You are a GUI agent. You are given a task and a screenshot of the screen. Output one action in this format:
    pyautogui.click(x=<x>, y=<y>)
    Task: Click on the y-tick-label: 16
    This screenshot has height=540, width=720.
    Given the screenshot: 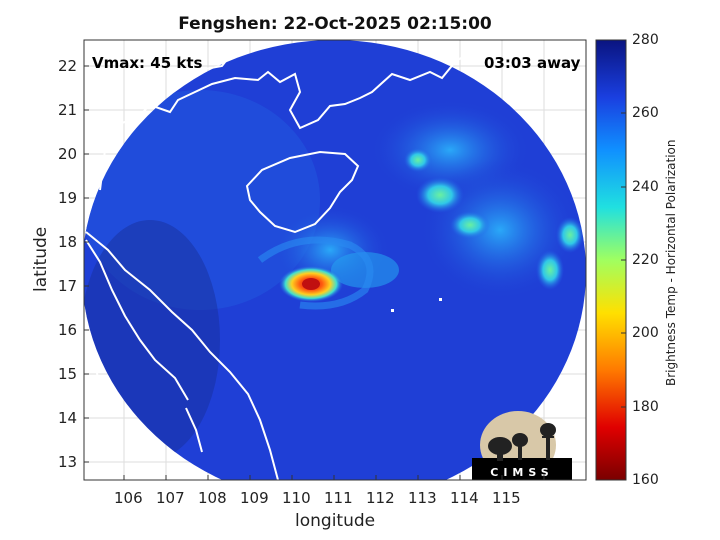 What is the action you would take?
    pyautogui.click(x=68, y=330)
    